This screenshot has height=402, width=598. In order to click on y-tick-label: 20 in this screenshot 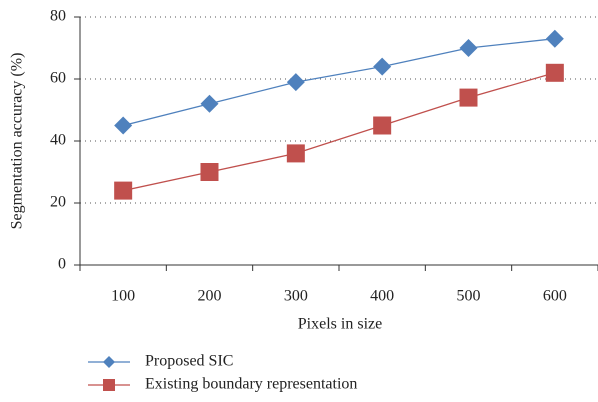, I will do `click(58, 202)`.